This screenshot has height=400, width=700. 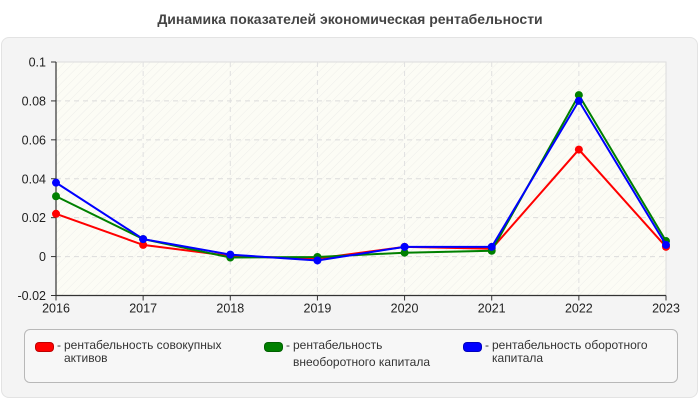 What do you see at coordinates (44, 347) in the screenshot?
I see `legend-swatch-red` at bounding box center [44, 347].